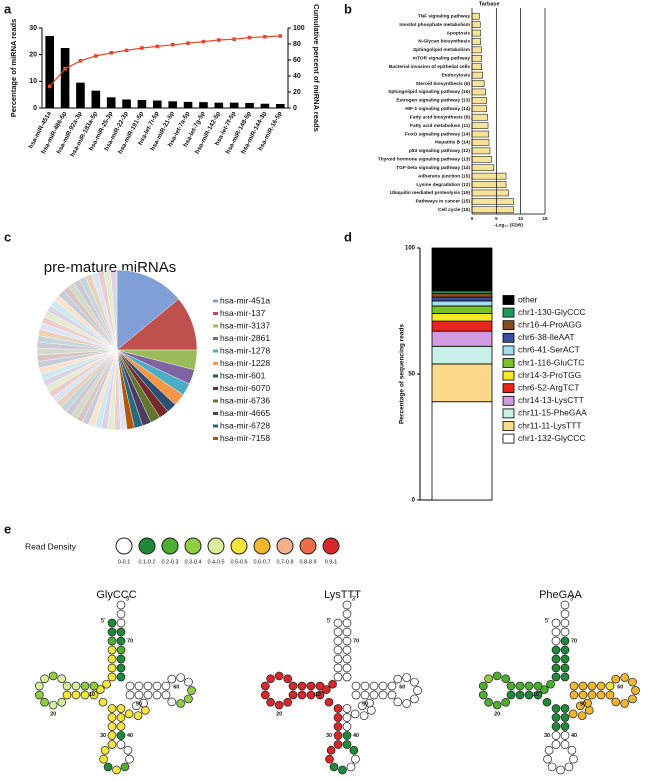  What do you see at coordinates (429, 67) in the screenshot?
I see `category-label: Bacterial invasion of epithelial cells` at bounding box center [429, 67].